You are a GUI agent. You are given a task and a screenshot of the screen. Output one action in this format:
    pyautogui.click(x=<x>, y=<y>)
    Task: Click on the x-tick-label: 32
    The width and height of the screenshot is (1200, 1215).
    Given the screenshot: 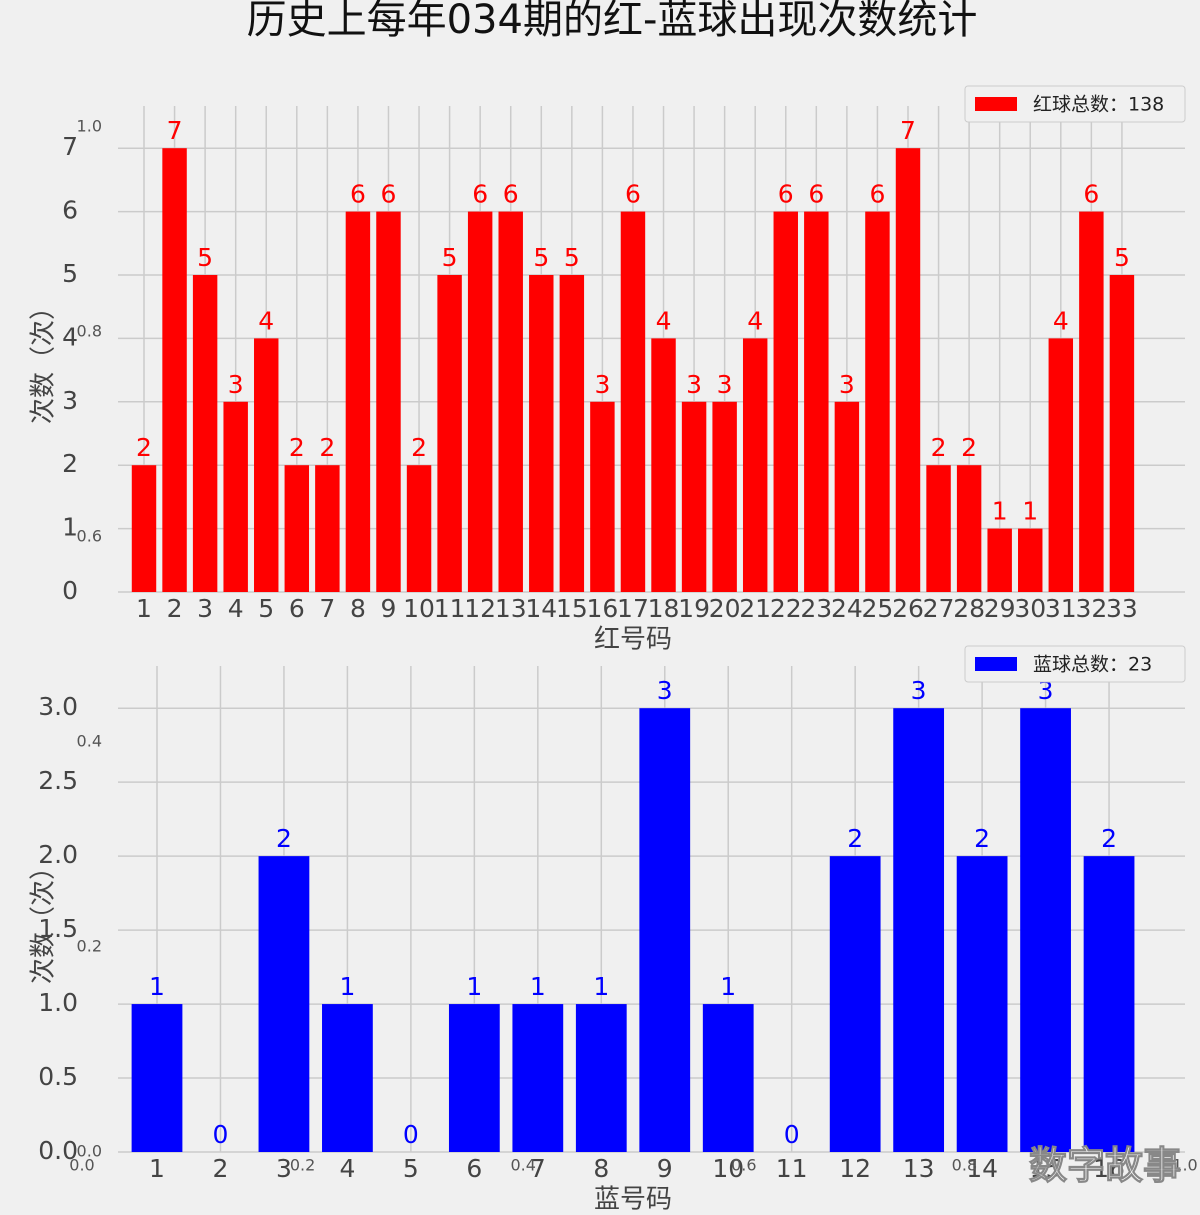 What is the action you would take?
    pyautogui.click(x=1091, y=608)
    